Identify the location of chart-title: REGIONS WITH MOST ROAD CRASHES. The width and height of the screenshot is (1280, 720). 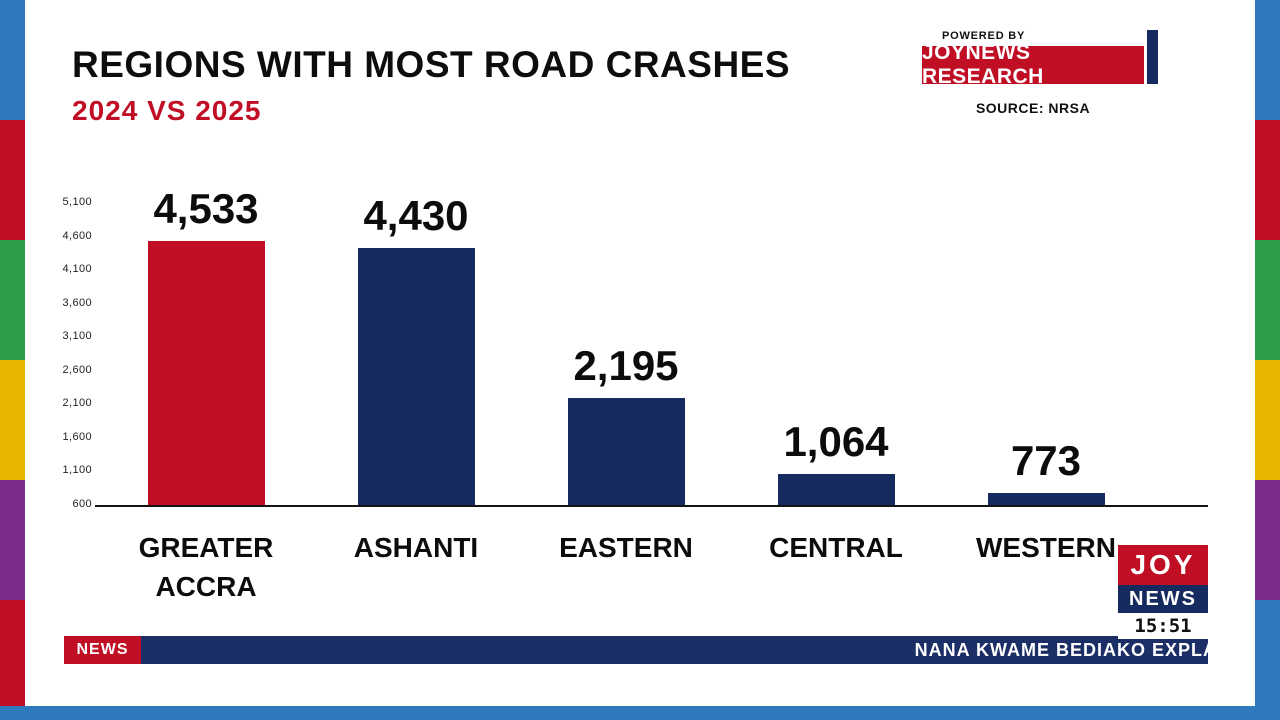
(431, 64).